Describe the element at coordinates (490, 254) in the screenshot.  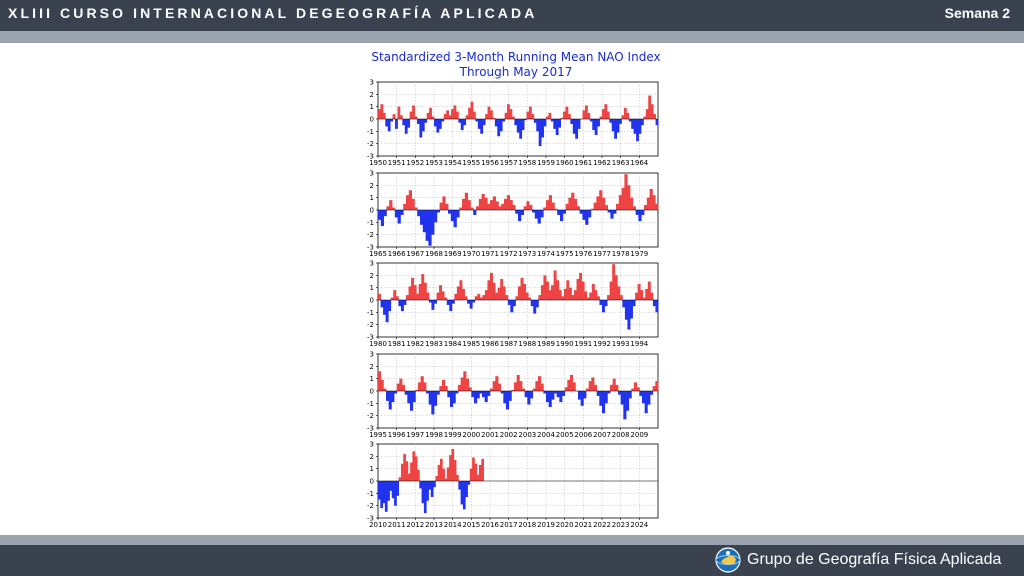
I see `x-tick-label: 1971` at that location.